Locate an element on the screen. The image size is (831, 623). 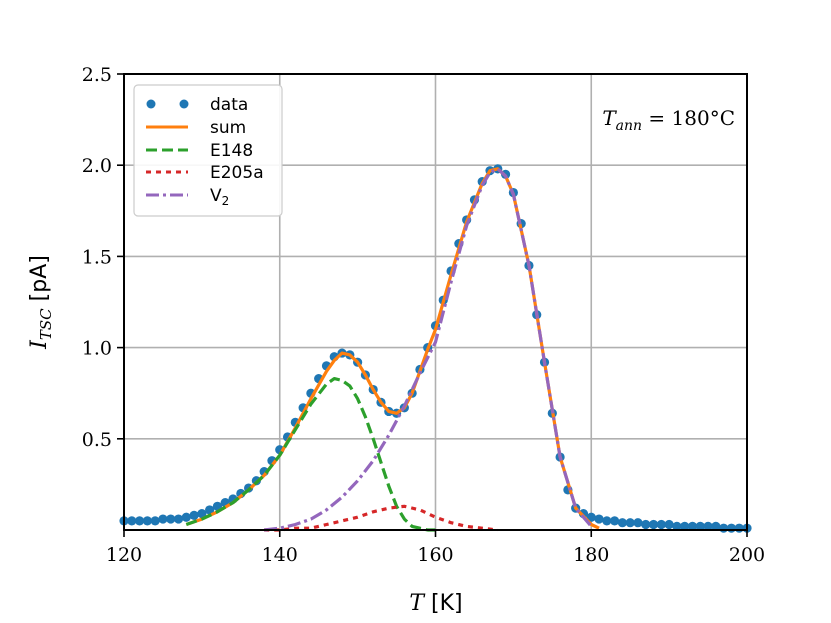
annotation-sub: ann is located at coordinates (629, 126).